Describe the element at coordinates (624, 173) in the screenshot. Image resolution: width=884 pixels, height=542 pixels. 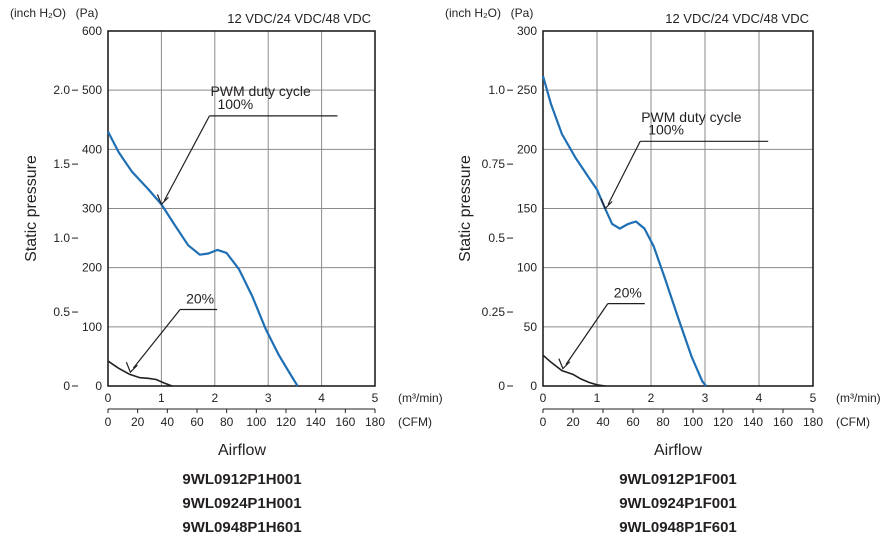
I see `leader-line-100-diagonal` at that location.